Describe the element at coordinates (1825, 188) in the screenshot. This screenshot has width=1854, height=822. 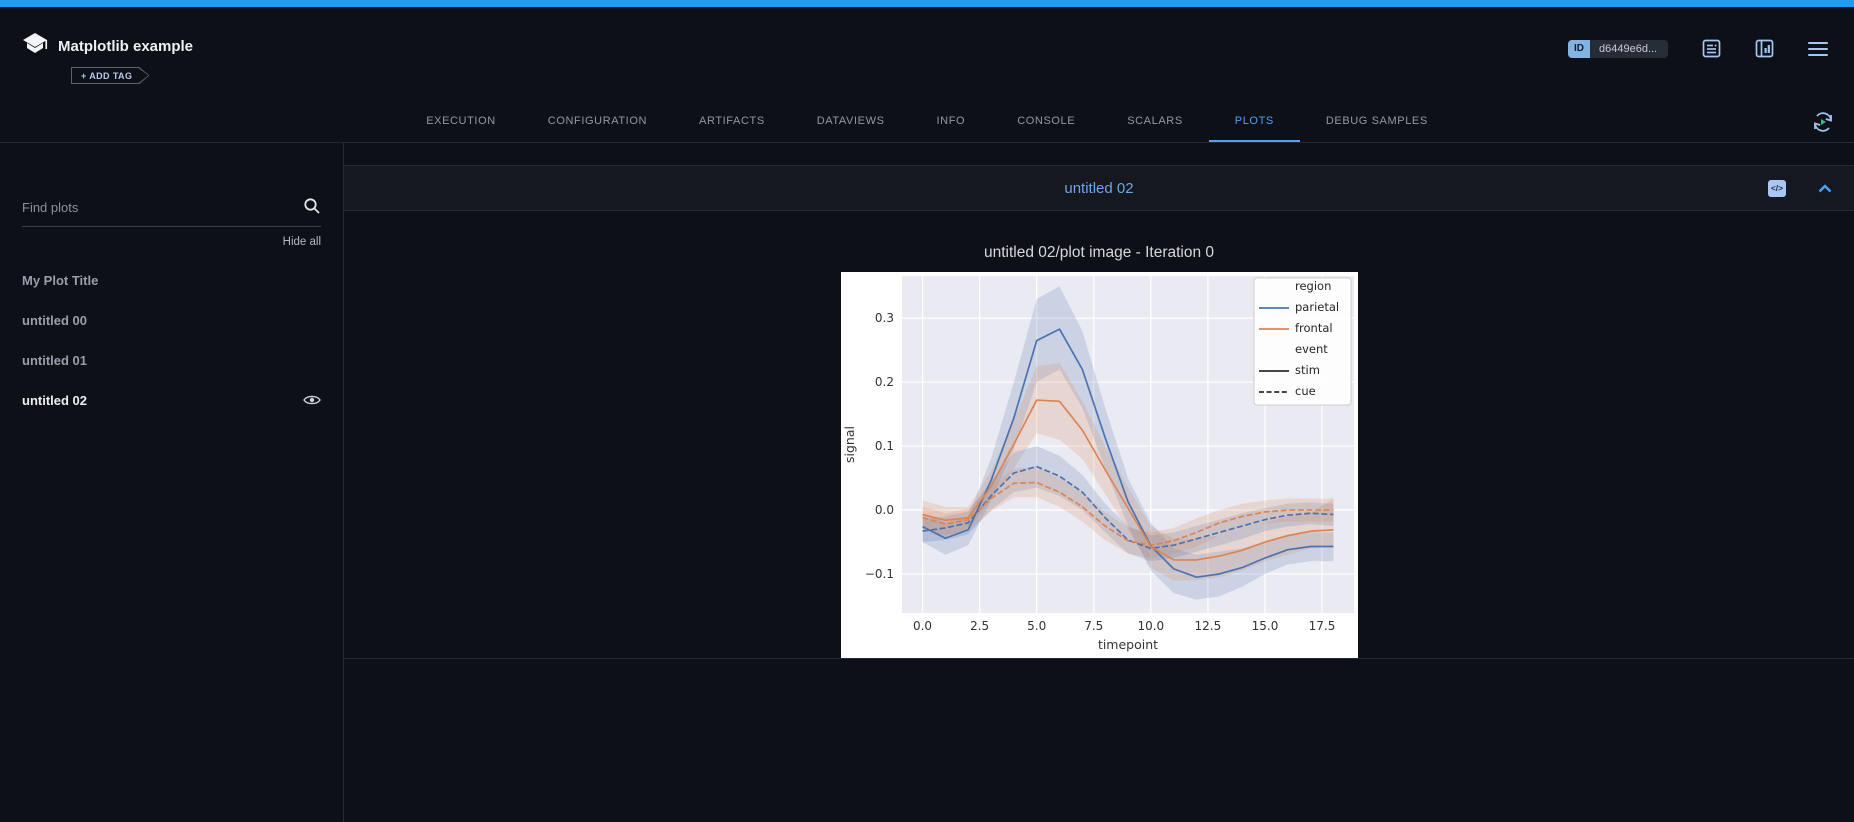
I see `chevron-up-icon` at that location.